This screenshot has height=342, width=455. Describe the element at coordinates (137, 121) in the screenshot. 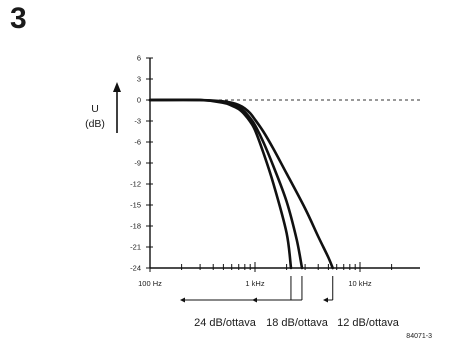

I see `y-tick-label: -3` at that location.